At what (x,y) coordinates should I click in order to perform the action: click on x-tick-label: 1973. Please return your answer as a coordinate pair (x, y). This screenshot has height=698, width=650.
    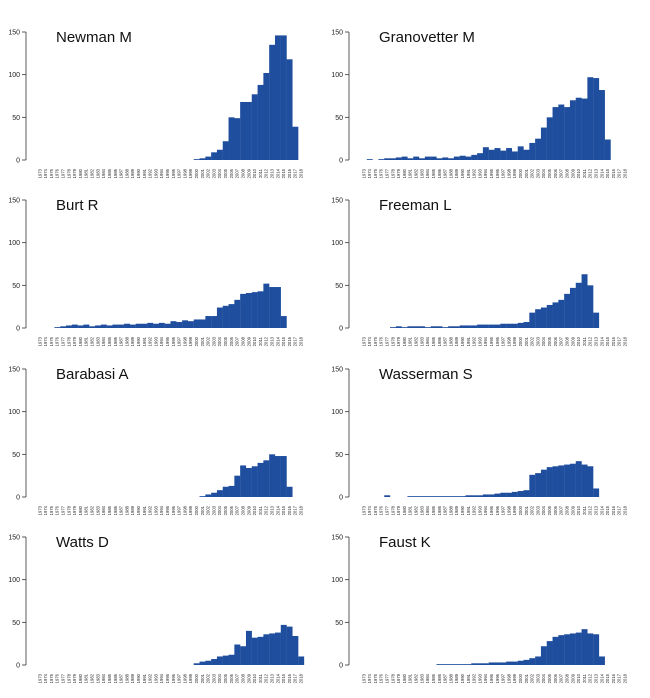
    Looking at the image, I should click on (39, 173).